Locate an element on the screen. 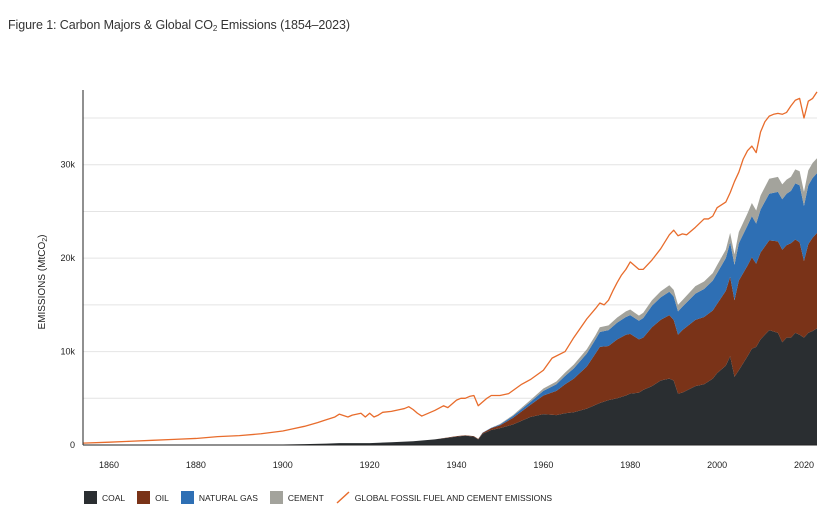 This screenshot has width=838, height=519. y-tick-label: 0 is located at coordinates (72, 445).